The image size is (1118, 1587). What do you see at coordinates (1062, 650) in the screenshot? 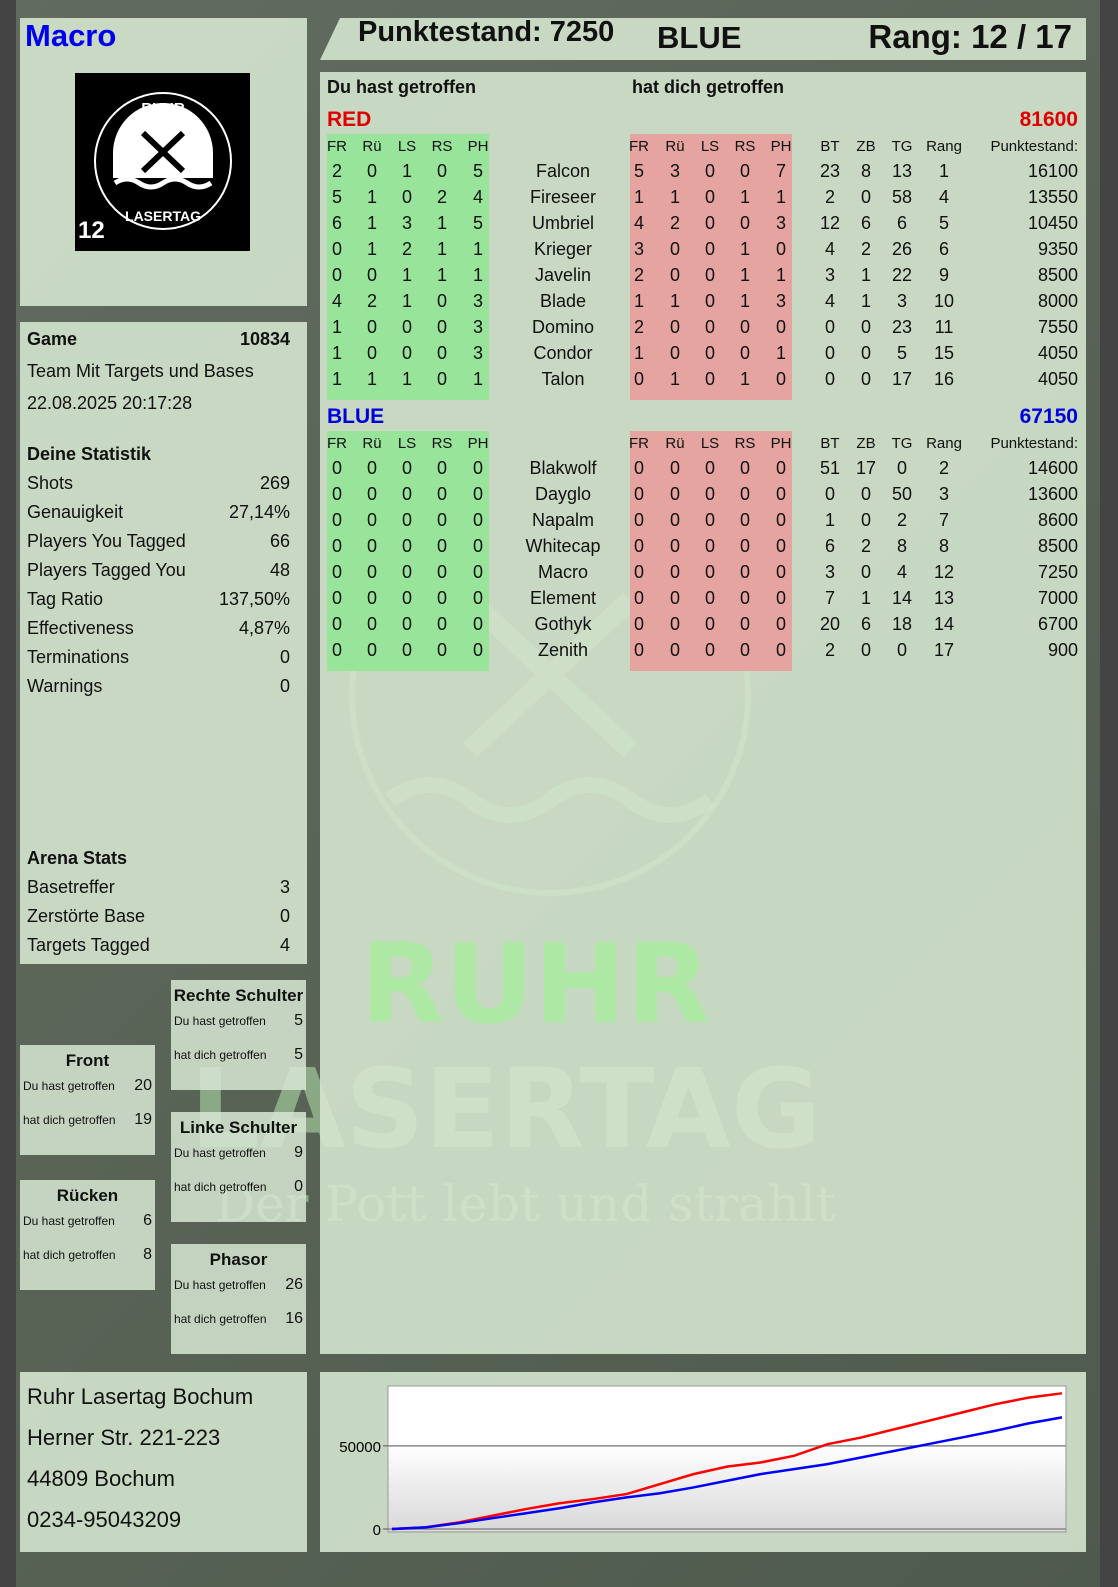
I see `player-score: 900` at bounding box center [1062, 650].